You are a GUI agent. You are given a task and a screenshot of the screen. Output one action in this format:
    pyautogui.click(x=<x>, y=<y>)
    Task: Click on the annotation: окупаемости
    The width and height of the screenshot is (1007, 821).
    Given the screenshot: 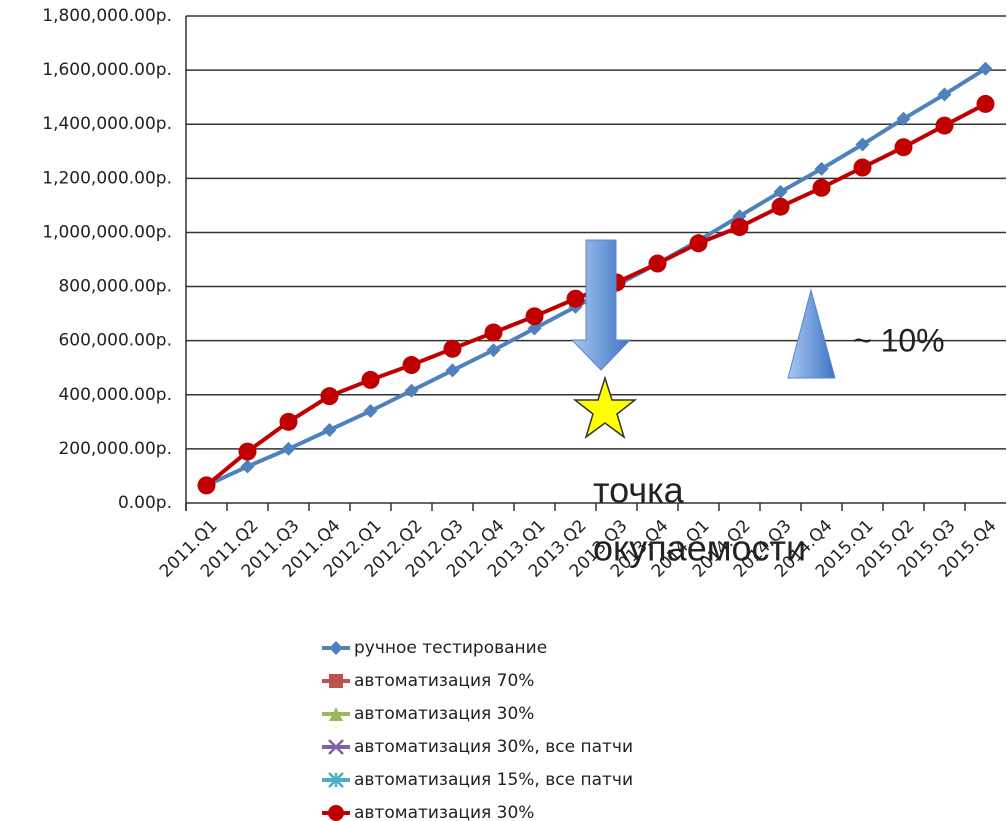 What is the action you would take?
    pyautogui.click(x=699, y=548)
    